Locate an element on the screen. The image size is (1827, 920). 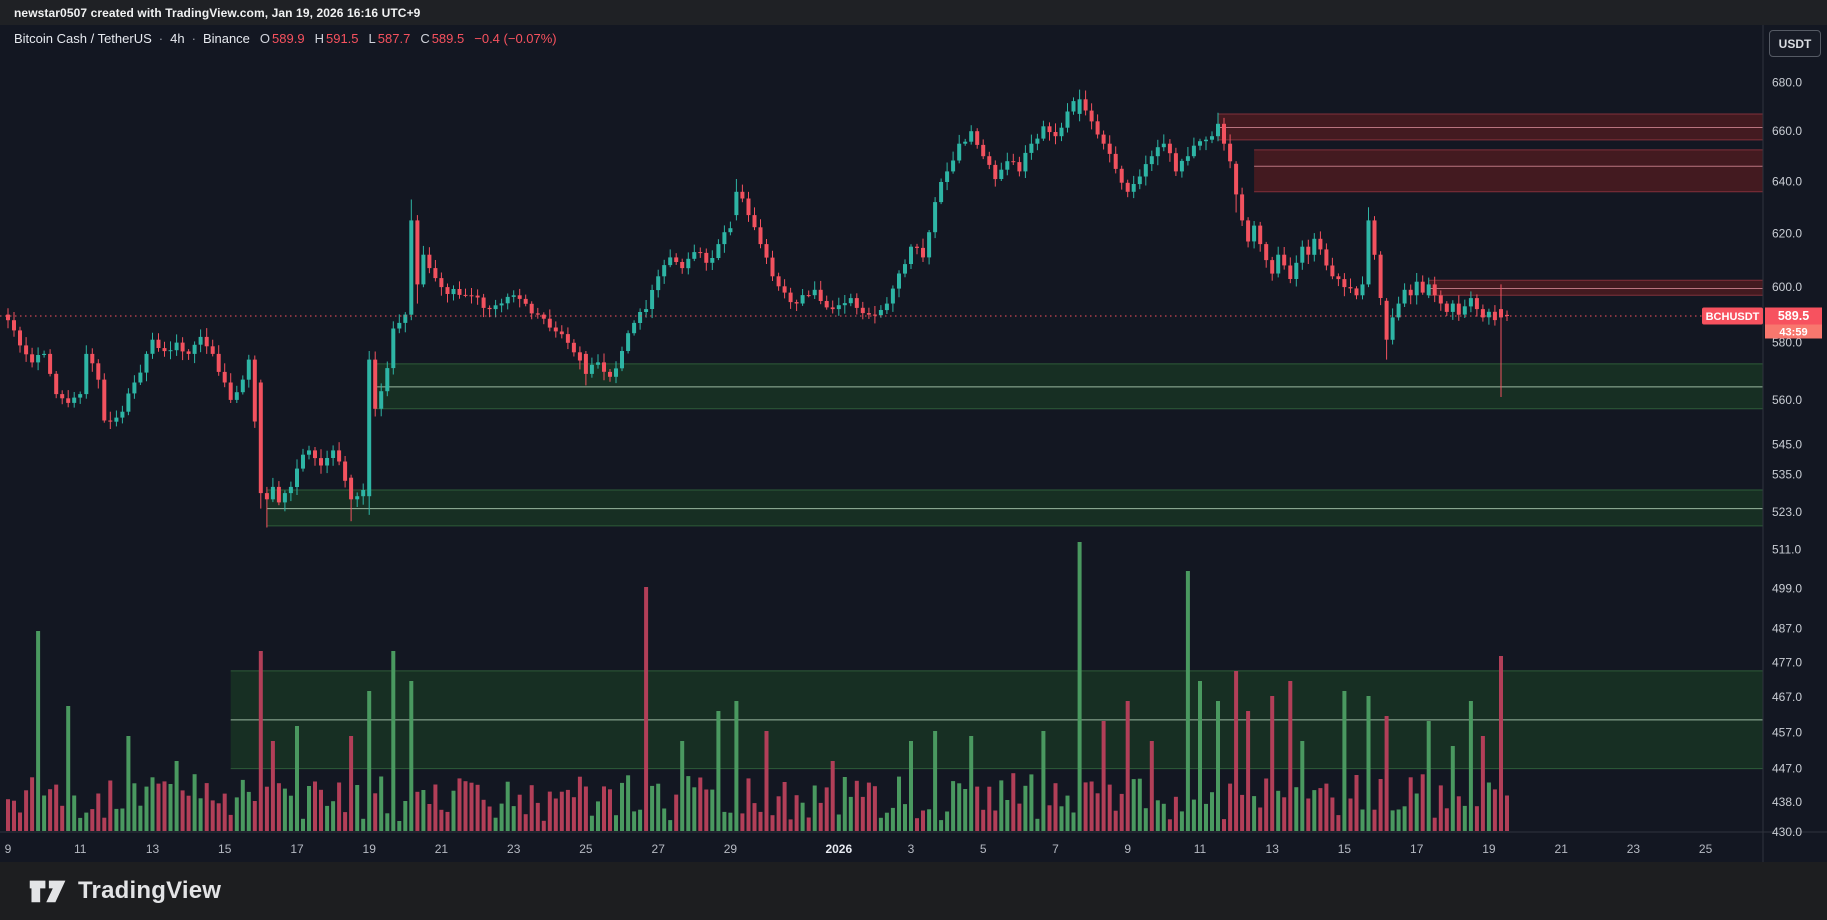
countdown-text: 43:59 is located at coordinates (1793, 333).